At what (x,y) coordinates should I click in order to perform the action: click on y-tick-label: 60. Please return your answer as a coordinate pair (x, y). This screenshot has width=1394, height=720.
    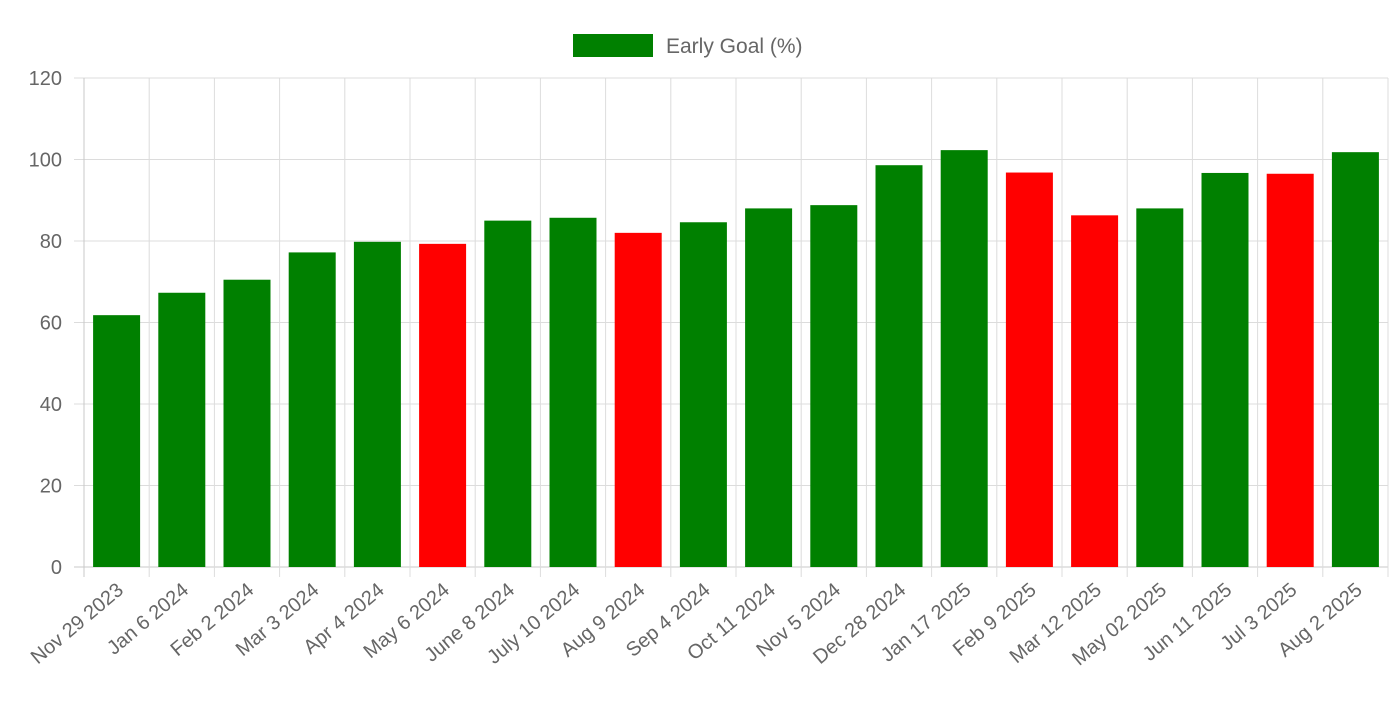
    Looking at the image, I should click on (51, 324).